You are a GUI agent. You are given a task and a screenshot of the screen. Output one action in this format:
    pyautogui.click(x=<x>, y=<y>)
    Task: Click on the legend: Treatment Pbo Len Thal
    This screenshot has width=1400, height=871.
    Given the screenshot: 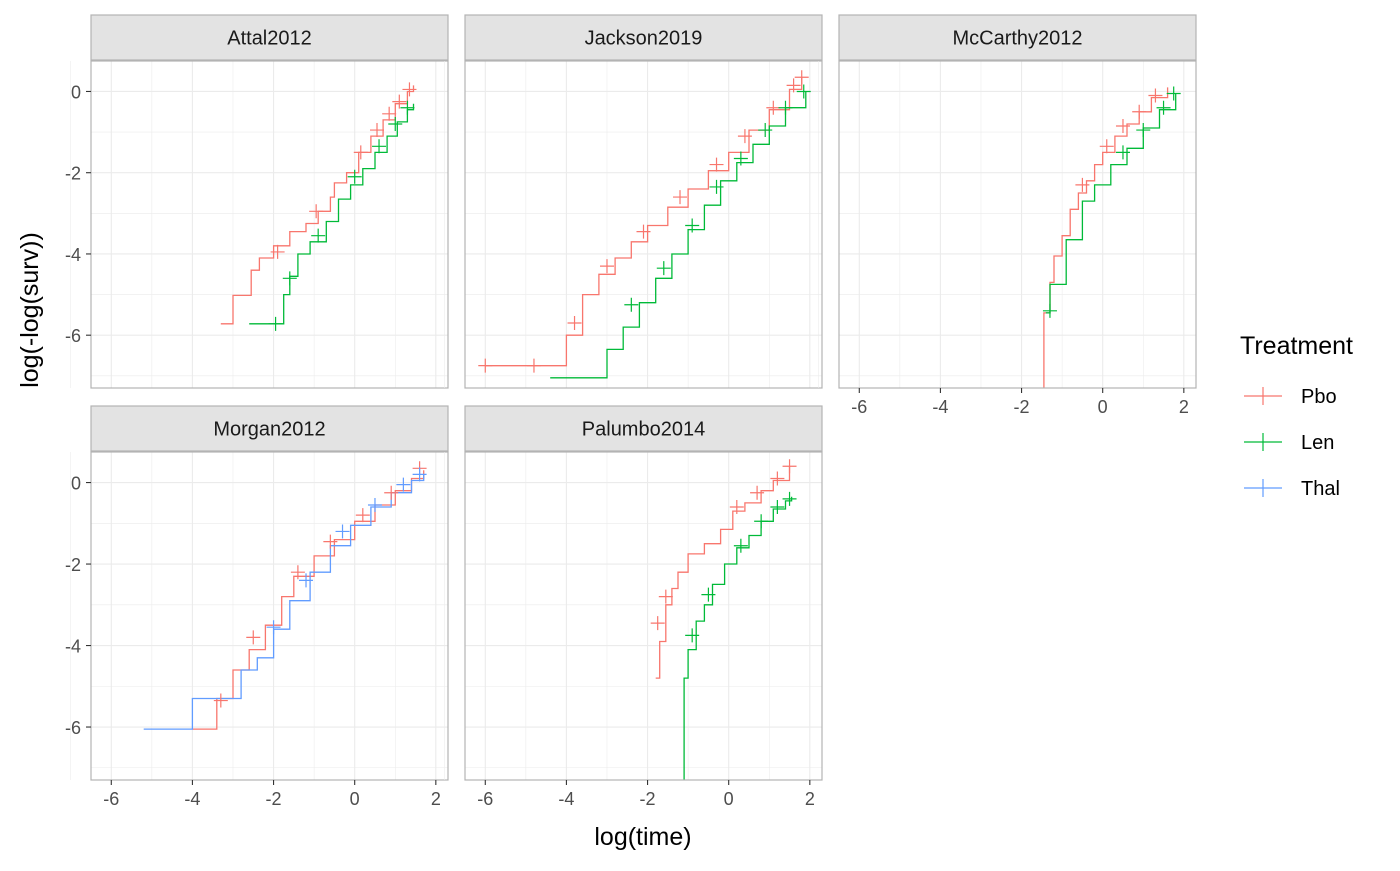 What is the action you would take?
    pyautogui.click(x=1296, y=416)
    